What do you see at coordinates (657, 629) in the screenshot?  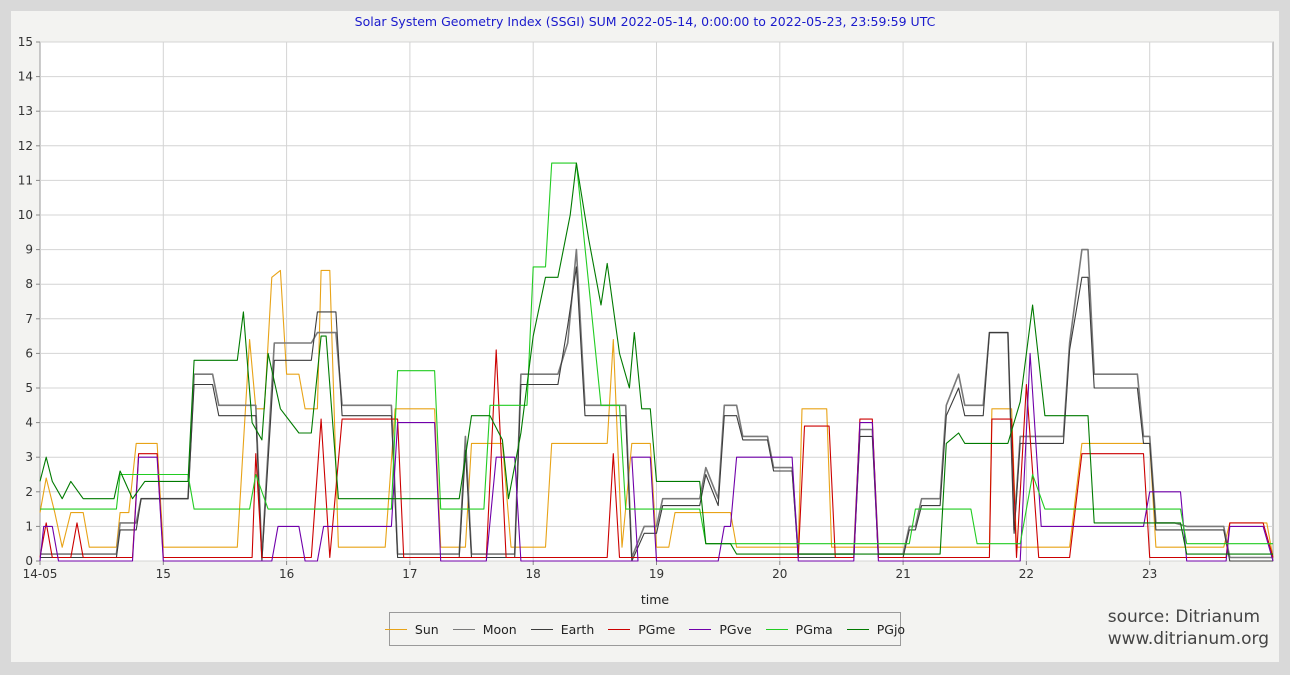 I see `legend-label: PGme` at bounding box center [657, 629].